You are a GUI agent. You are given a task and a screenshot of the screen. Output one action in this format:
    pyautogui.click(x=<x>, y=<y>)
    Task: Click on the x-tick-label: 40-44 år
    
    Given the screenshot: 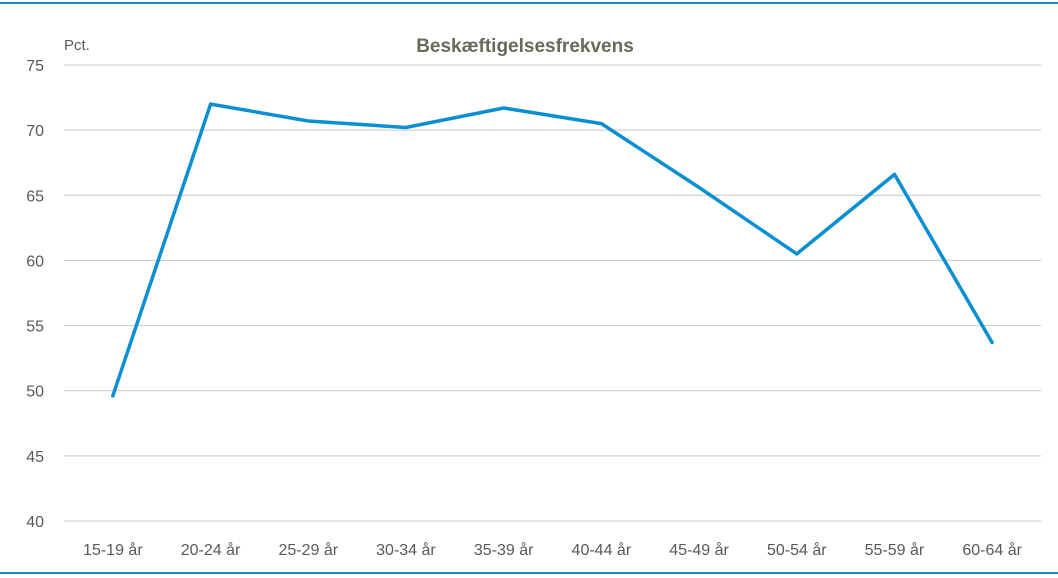 What is the action you would take?
    pyautogui.click(x=602, y=550)
    